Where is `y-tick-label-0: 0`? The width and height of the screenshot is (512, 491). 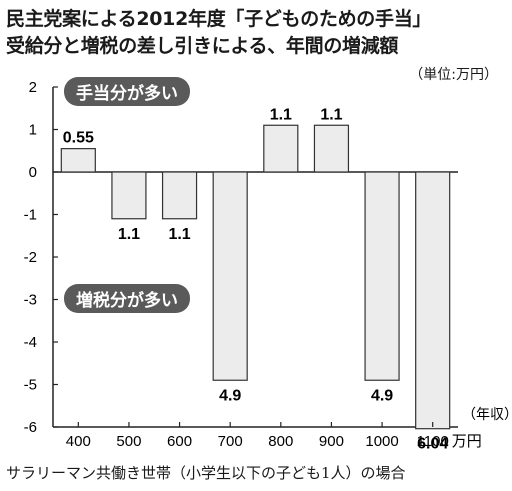 y-tick-label-0: 0 is located at coordinates (33, 172).